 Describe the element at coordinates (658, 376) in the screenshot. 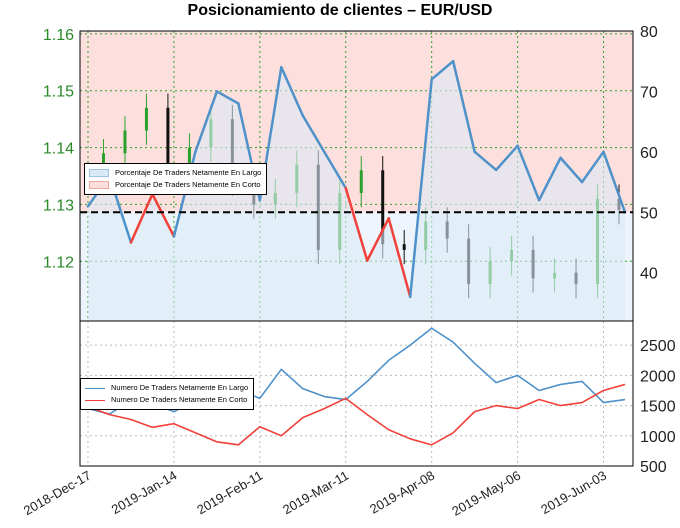

I see `count-tick-label-3: 2000` at that location.